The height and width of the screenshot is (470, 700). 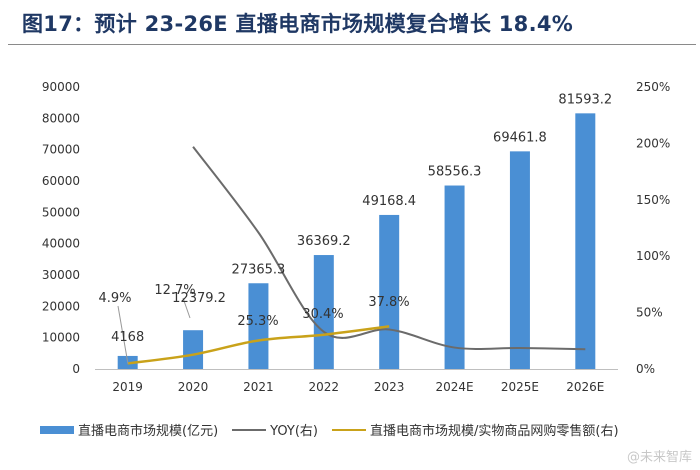 What do you see at coordinates (298, 24) in the screenshot?
I see `chart-title: 图17：预计 23-26E 直播电商市场规模复合增长 18.4%` at bounding box center [298, 24].